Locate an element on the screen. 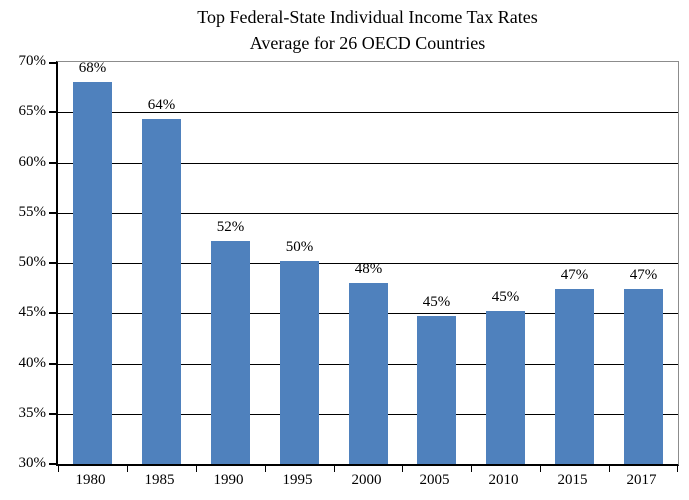  bar-value-label-2010: 45% is located at coordinates (505, 297).